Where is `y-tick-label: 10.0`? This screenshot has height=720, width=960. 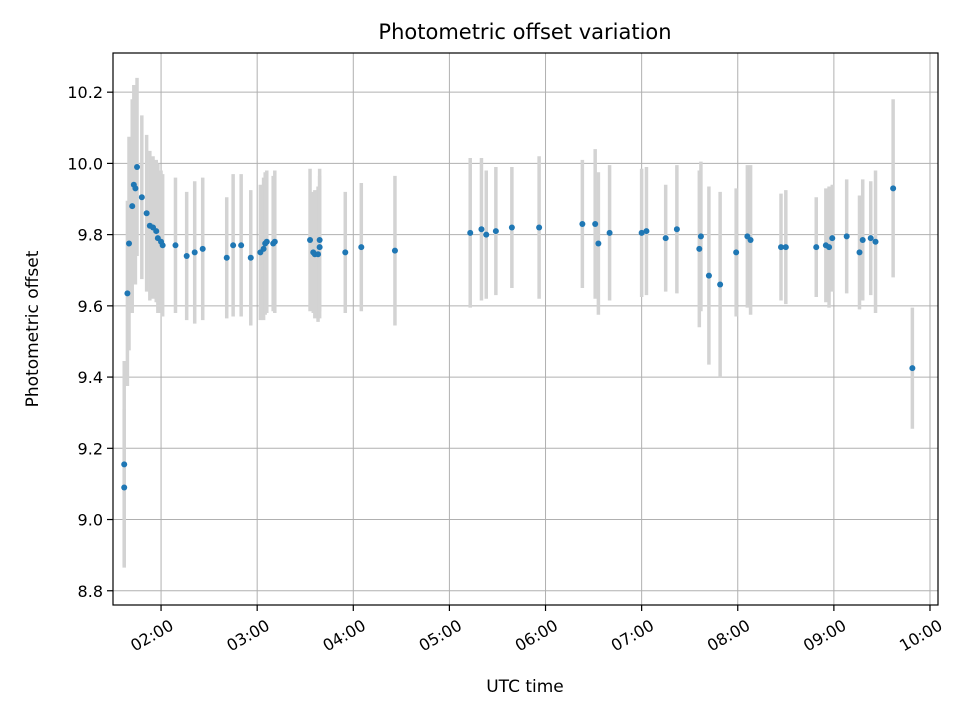
y-tick-label: 10.0 is located at coordinates (85, 163).